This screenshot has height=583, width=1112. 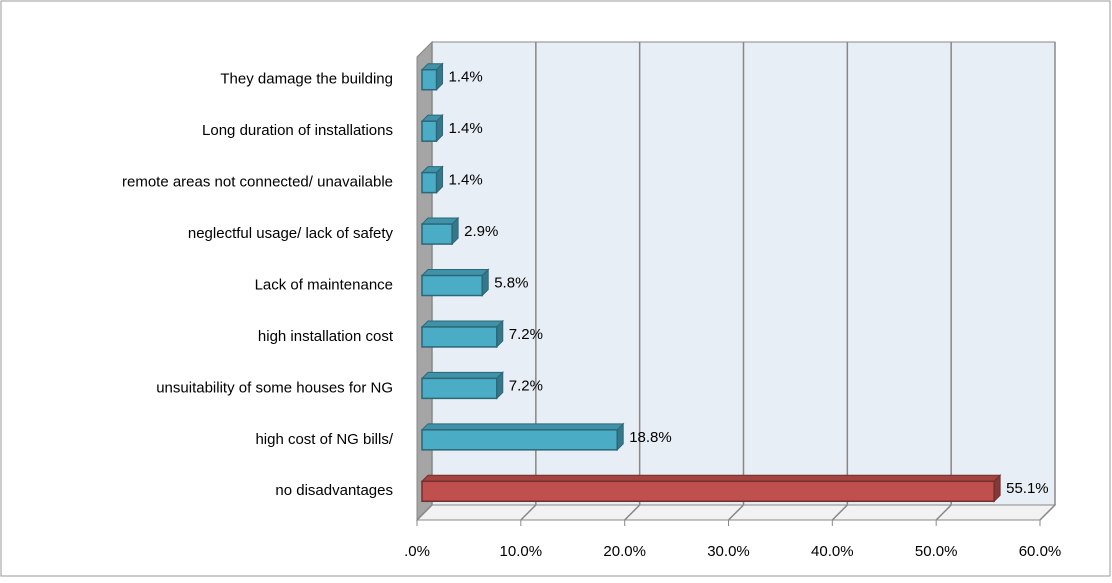 I want to click on y-tick-label: Lack of maintenance, so click(x=324, y=284).